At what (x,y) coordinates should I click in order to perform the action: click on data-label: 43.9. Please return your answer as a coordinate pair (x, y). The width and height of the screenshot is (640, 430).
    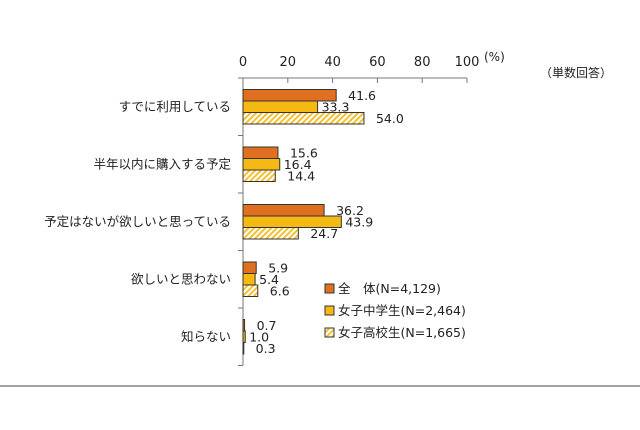
    Looking at the image, I should click on (359, 222).